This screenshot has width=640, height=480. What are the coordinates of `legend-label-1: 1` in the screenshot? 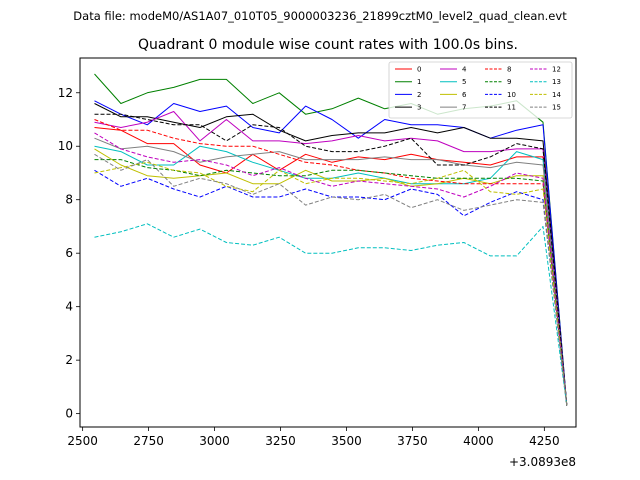 It's located at (419, 82).